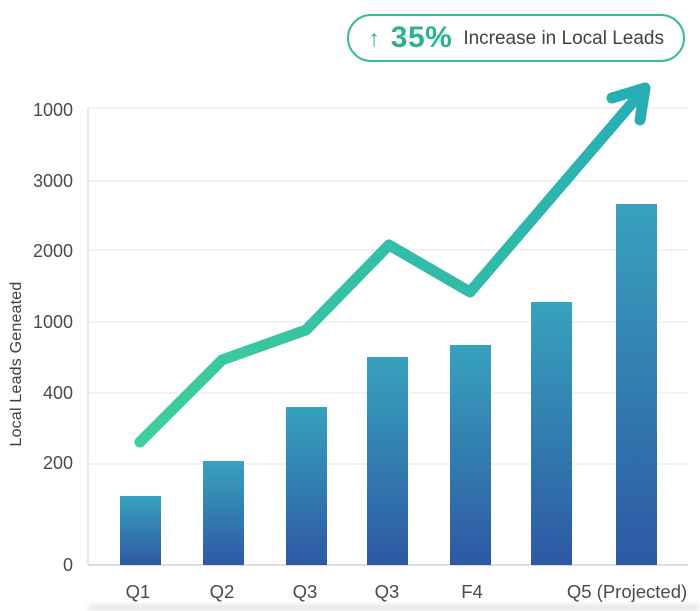 The width and height of the screenshot is (700, 611). Describe the element at coordinates (563, 38) in the screenshot. I see `badge-label: Increase in Local Leads` at that location.